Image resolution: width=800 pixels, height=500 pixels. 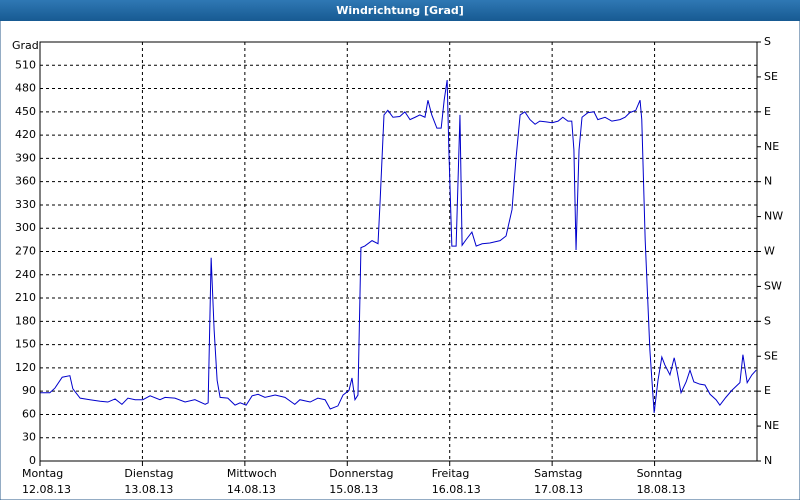 What do you see at coordinates (148, 489) in the screenshot?
I see `x-tick-date: 13.08.13` at bounding box center [148, 489].